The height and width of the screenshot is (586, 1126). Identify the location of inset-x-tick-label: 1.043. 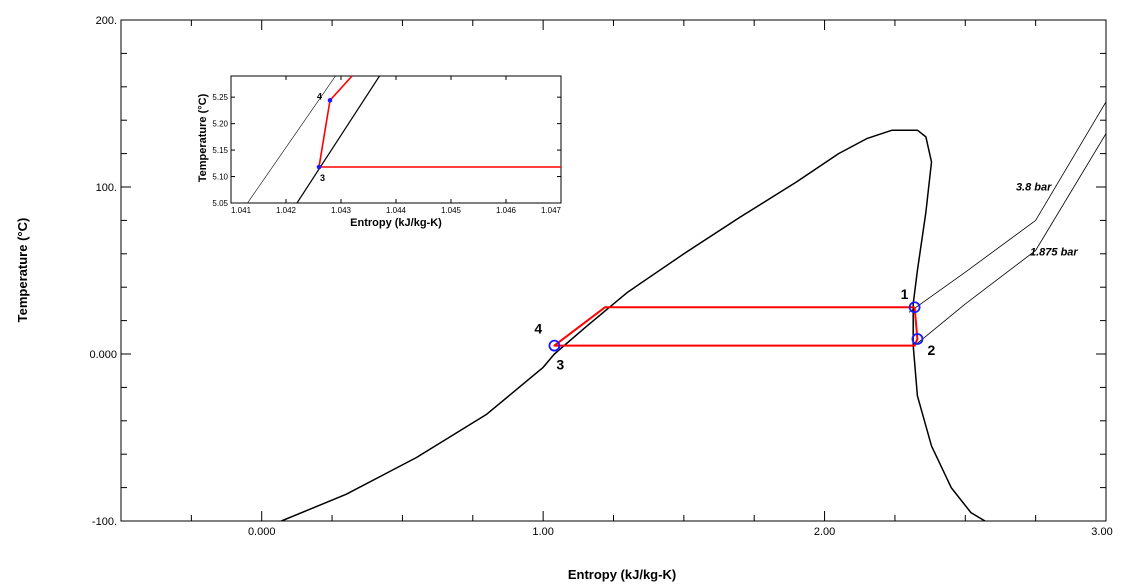
(341, 210).